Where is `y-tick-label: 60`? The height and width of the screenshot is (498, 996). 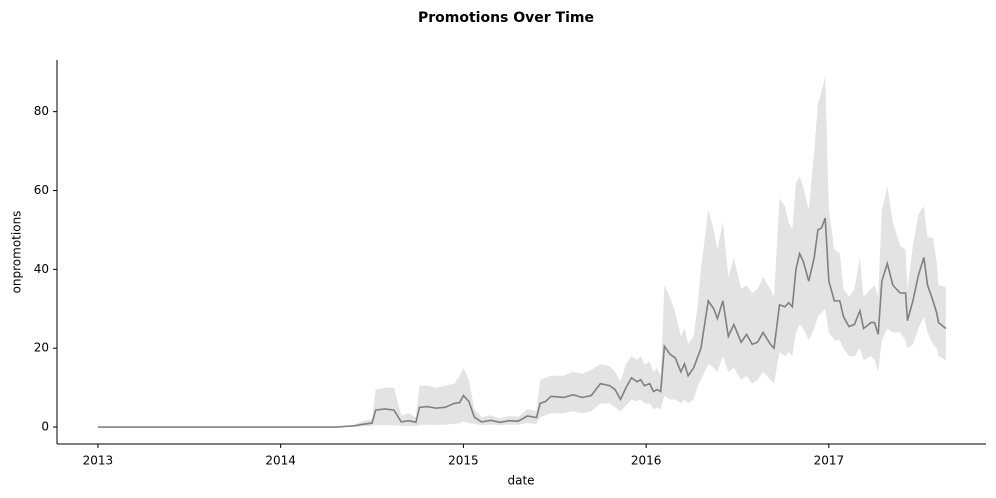 y-tick-label: 60 is located at coordinates (41, 190).